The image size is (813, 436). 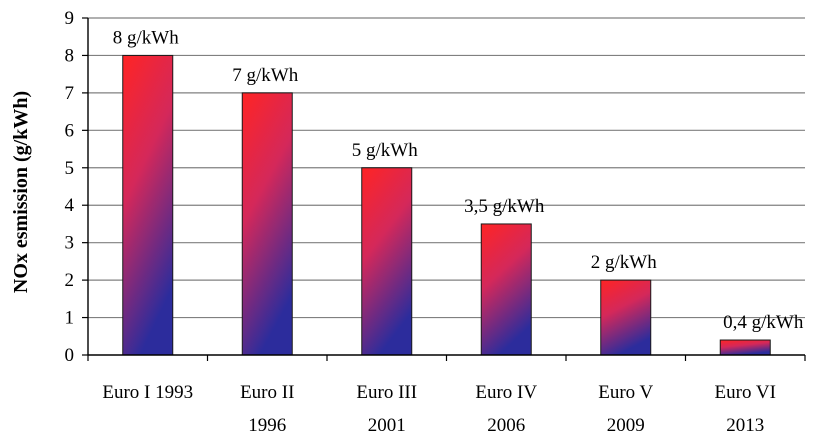 What do you see at coordinates (70, 355) in the screenshot?
I see `y-tick-label: 0` at bounding box center [70, 355].